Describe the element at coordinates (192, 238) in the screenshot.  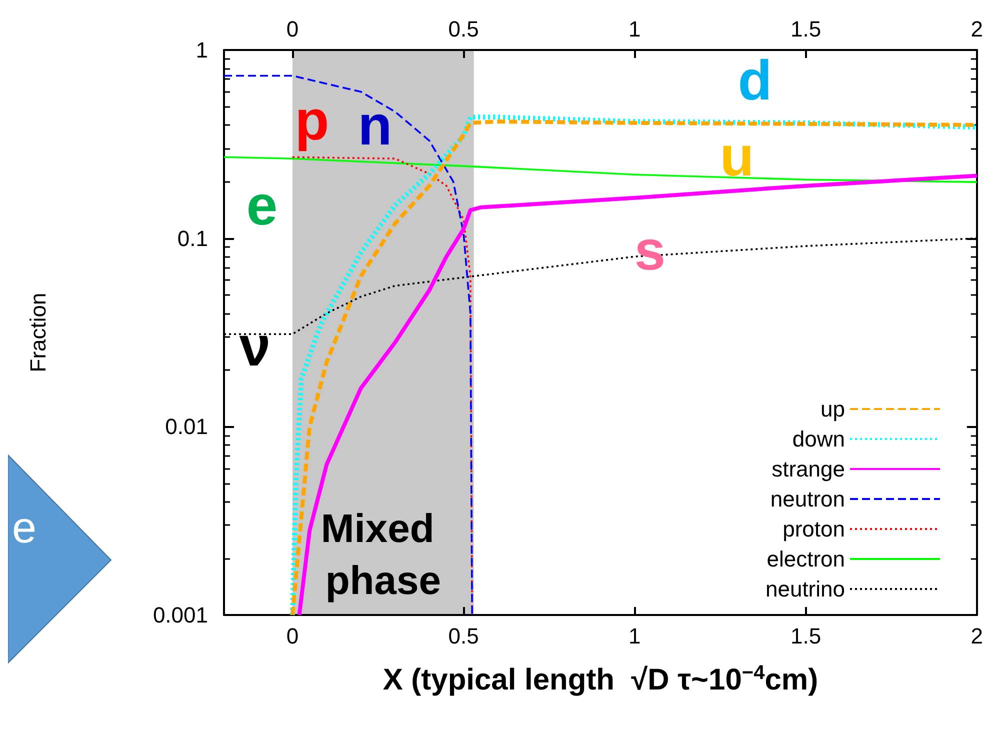
I see `y-tick-label: 0.1` at that location.